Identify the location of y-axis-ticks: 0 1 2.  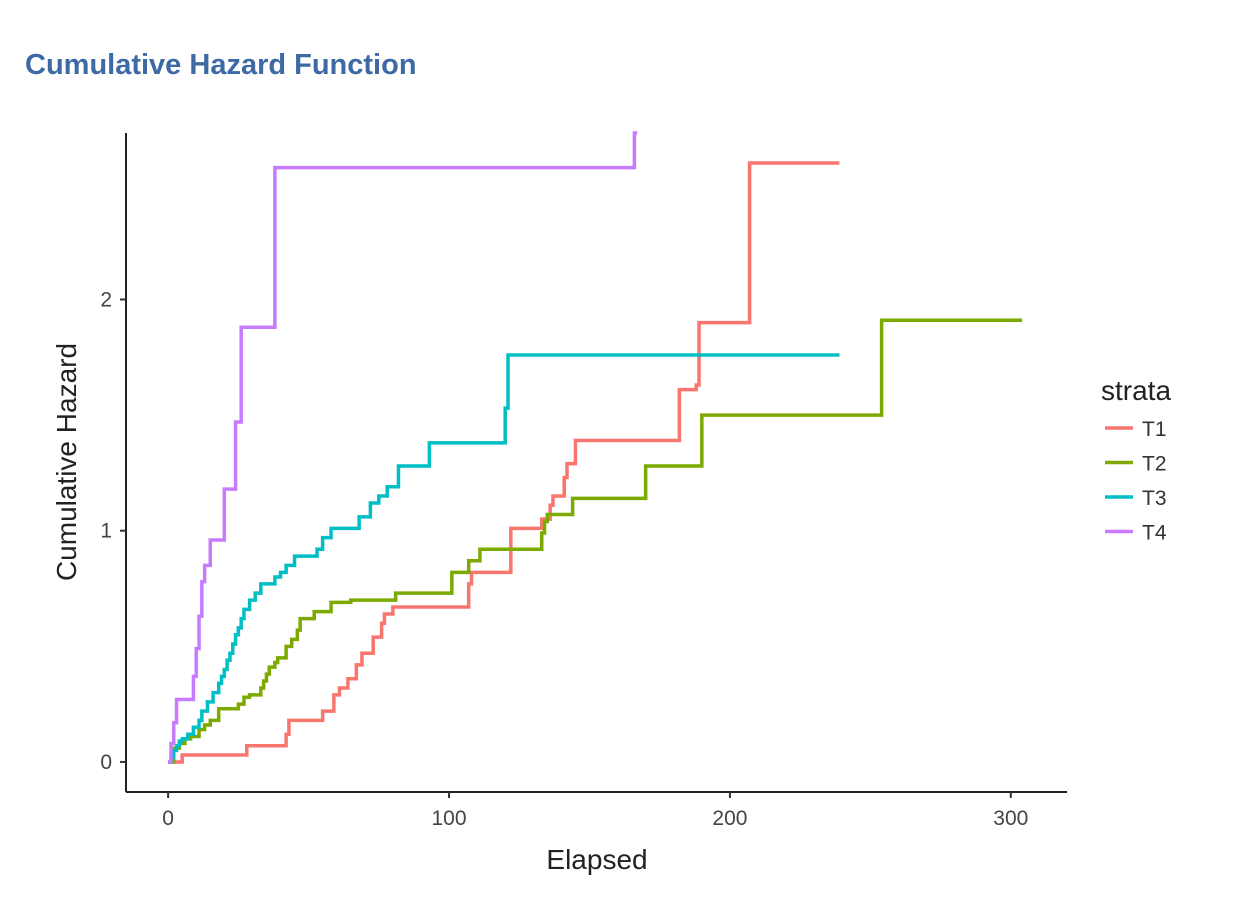
(113, 531).